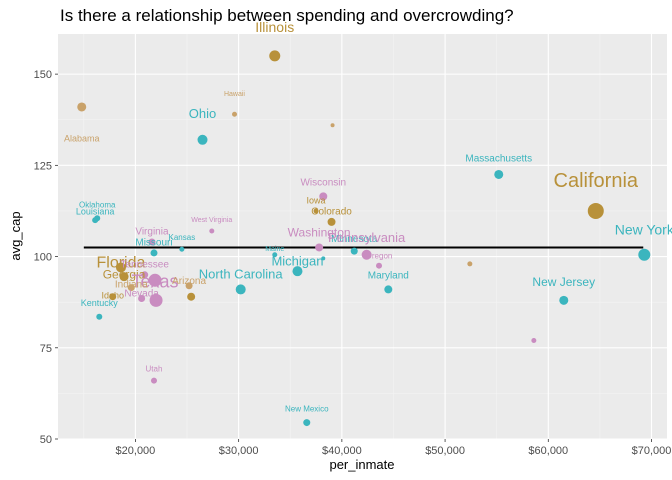 This screenshot has height=480, width=672. Describe the element at coordinates (152, 232) in the screenshot. I see `point-label: Virginia` at that location.